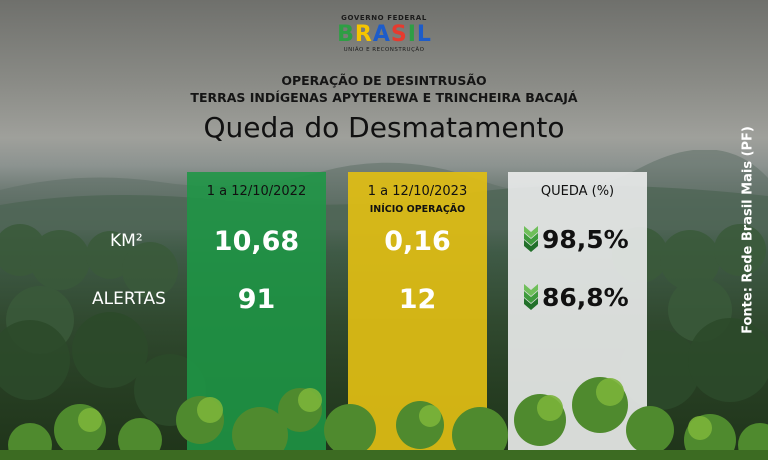  I want to click on operation-title: OPERAÇÃO DE DESINTRUSÃO, so click(384, 80).